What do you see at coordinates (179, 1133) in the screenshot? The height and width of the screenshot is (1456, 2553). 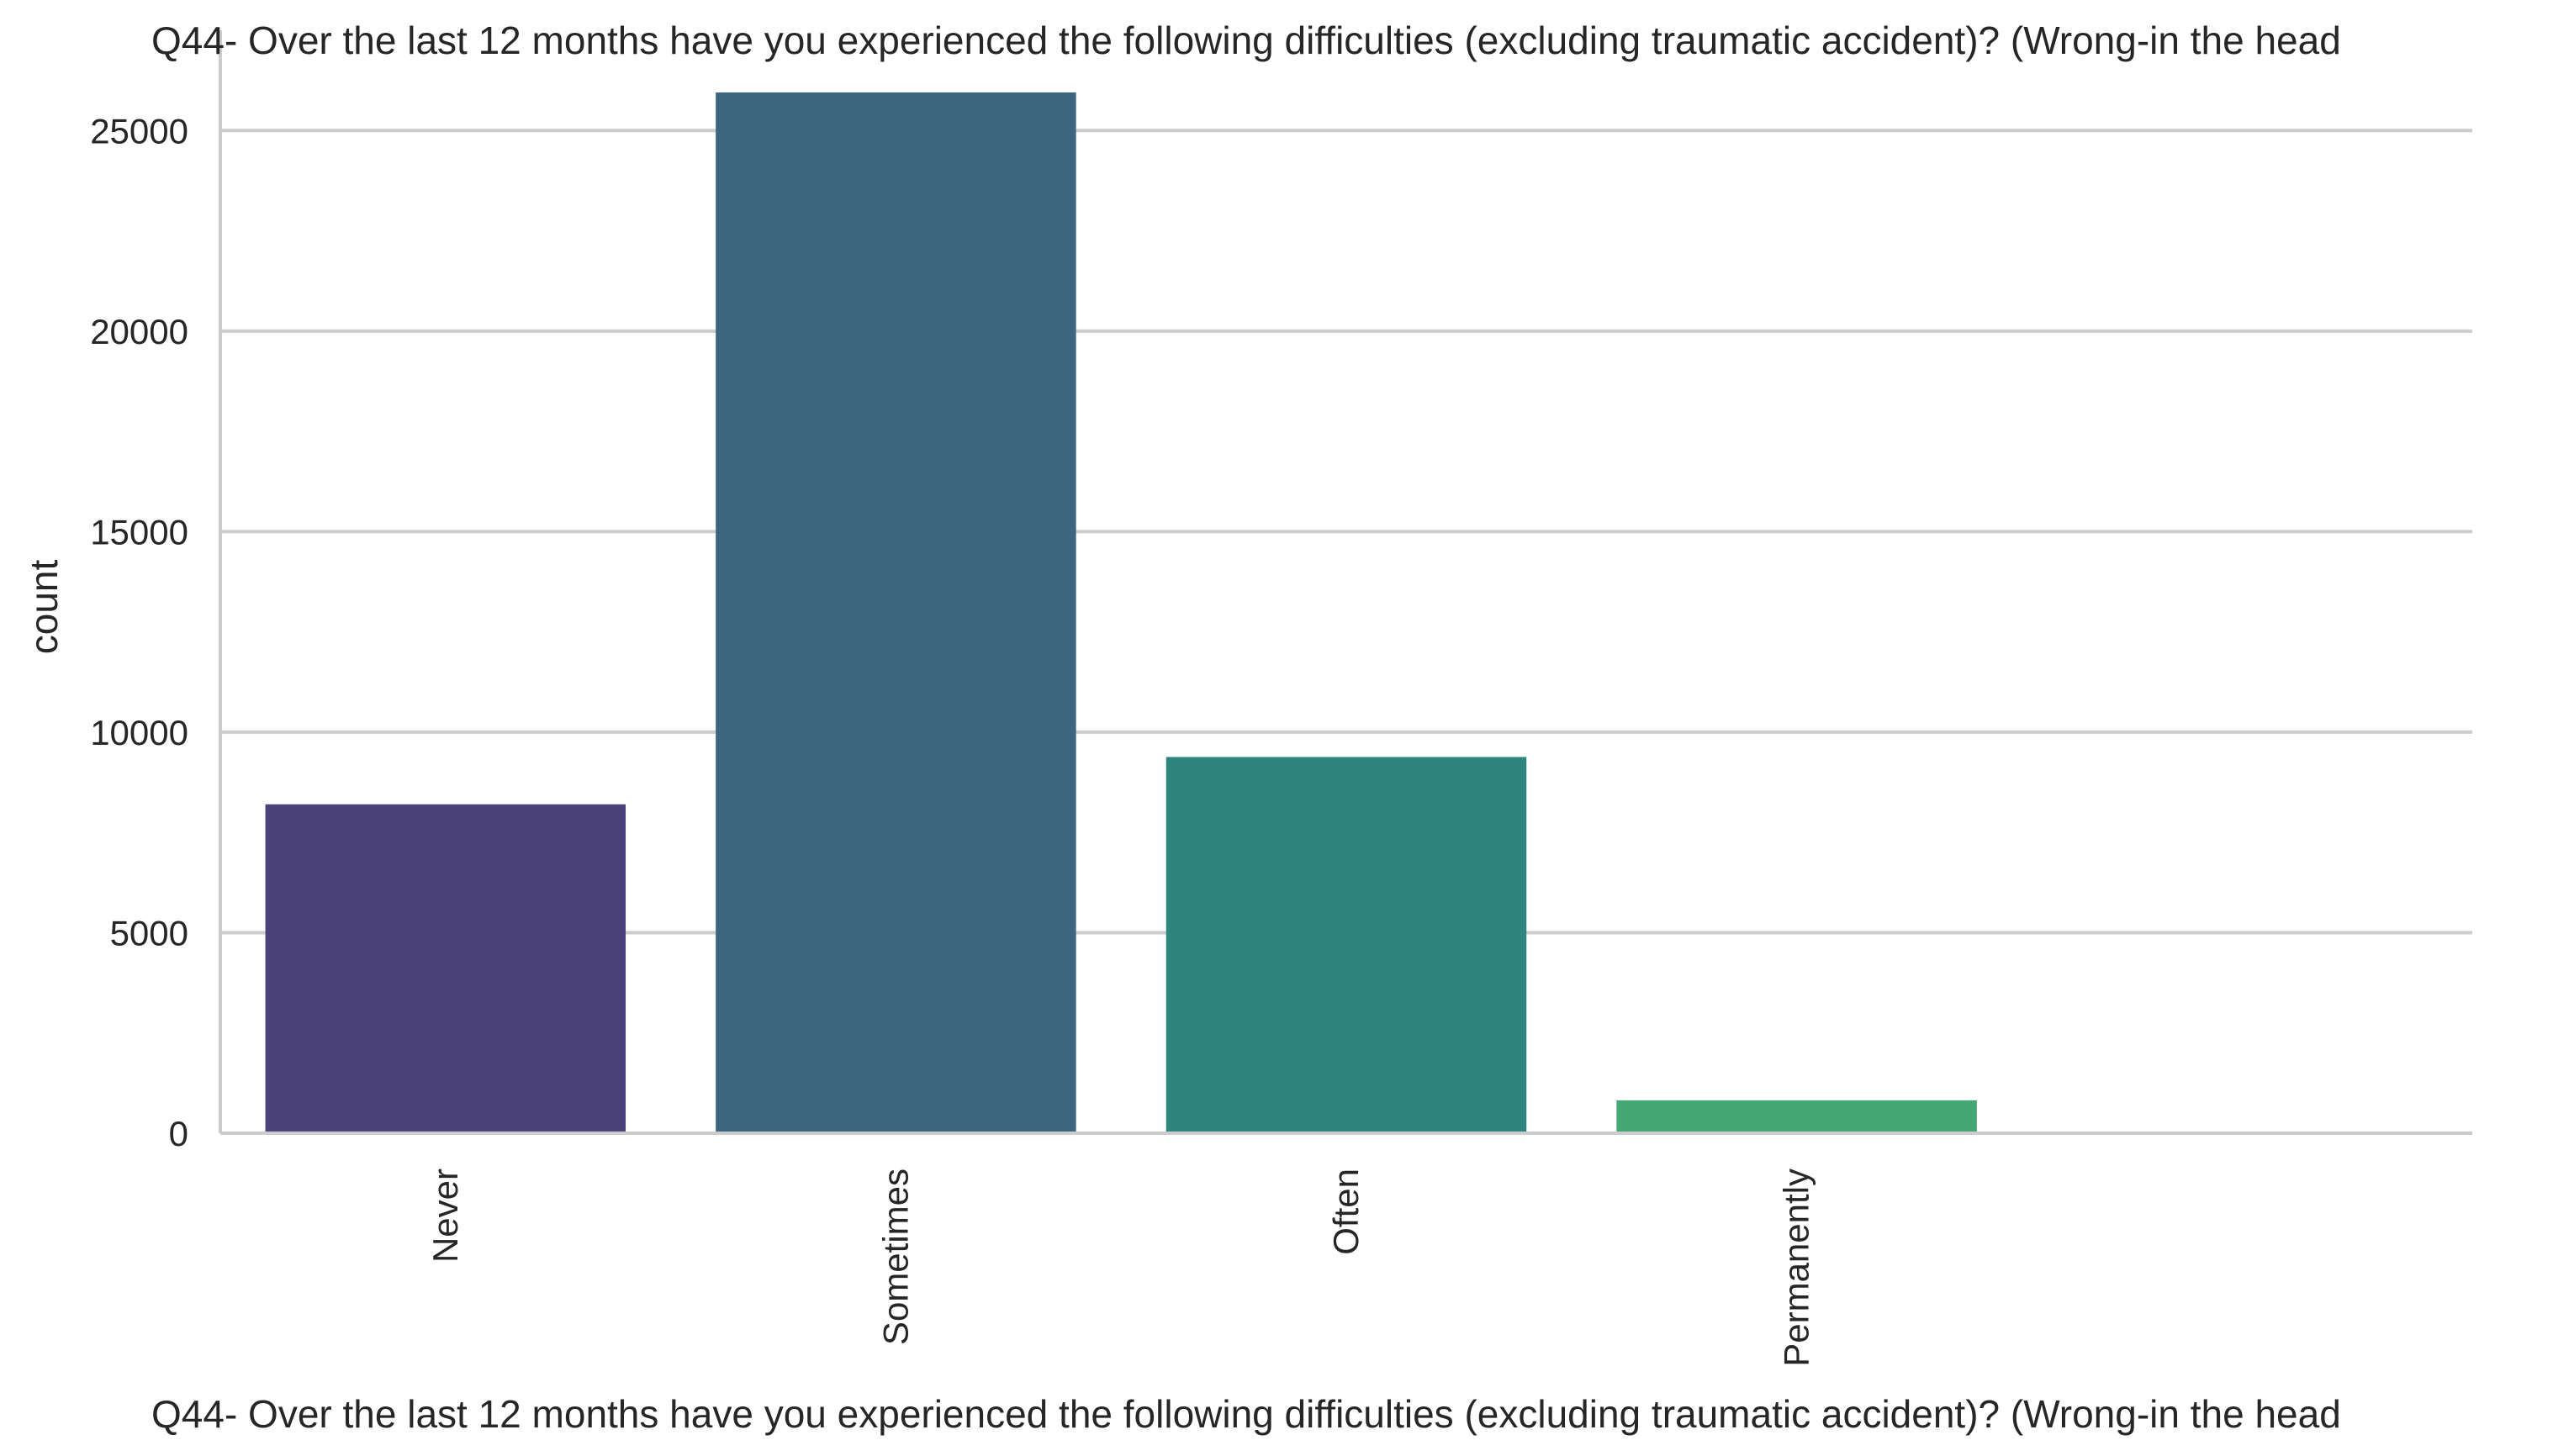 I see `y-tick-label: 0` at bounding box center [179, 1133].